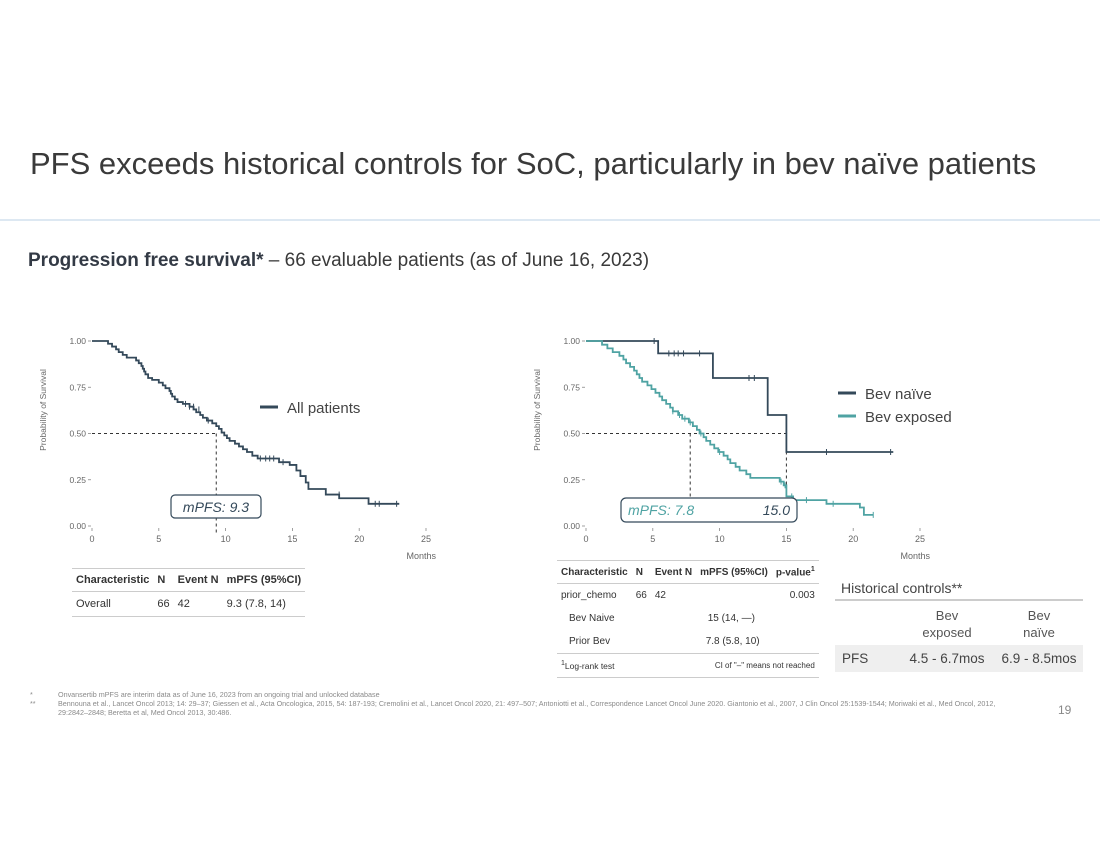 The height and width of the screenshot is (849, 1100). What do you see at coordinates (709, 510) in the screenshot?
I see `median-callout: mPFS: 7.8 15.0` at bounding box center [709, 510].